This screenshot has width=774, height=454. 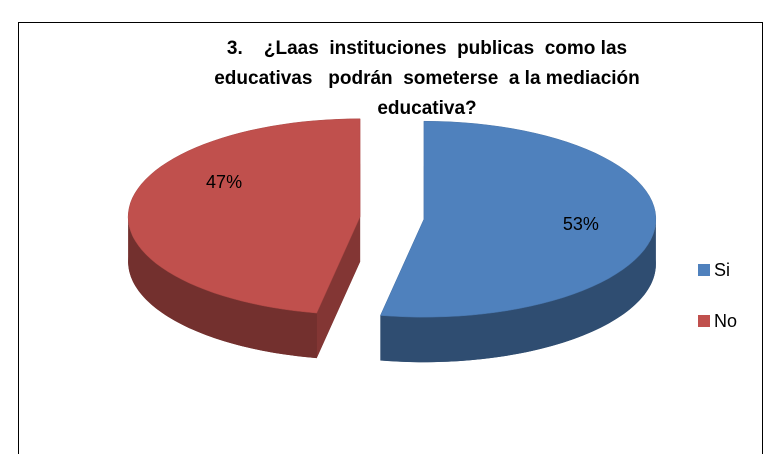 I want to click on data-label: 47%, so click(x=224, y=182).